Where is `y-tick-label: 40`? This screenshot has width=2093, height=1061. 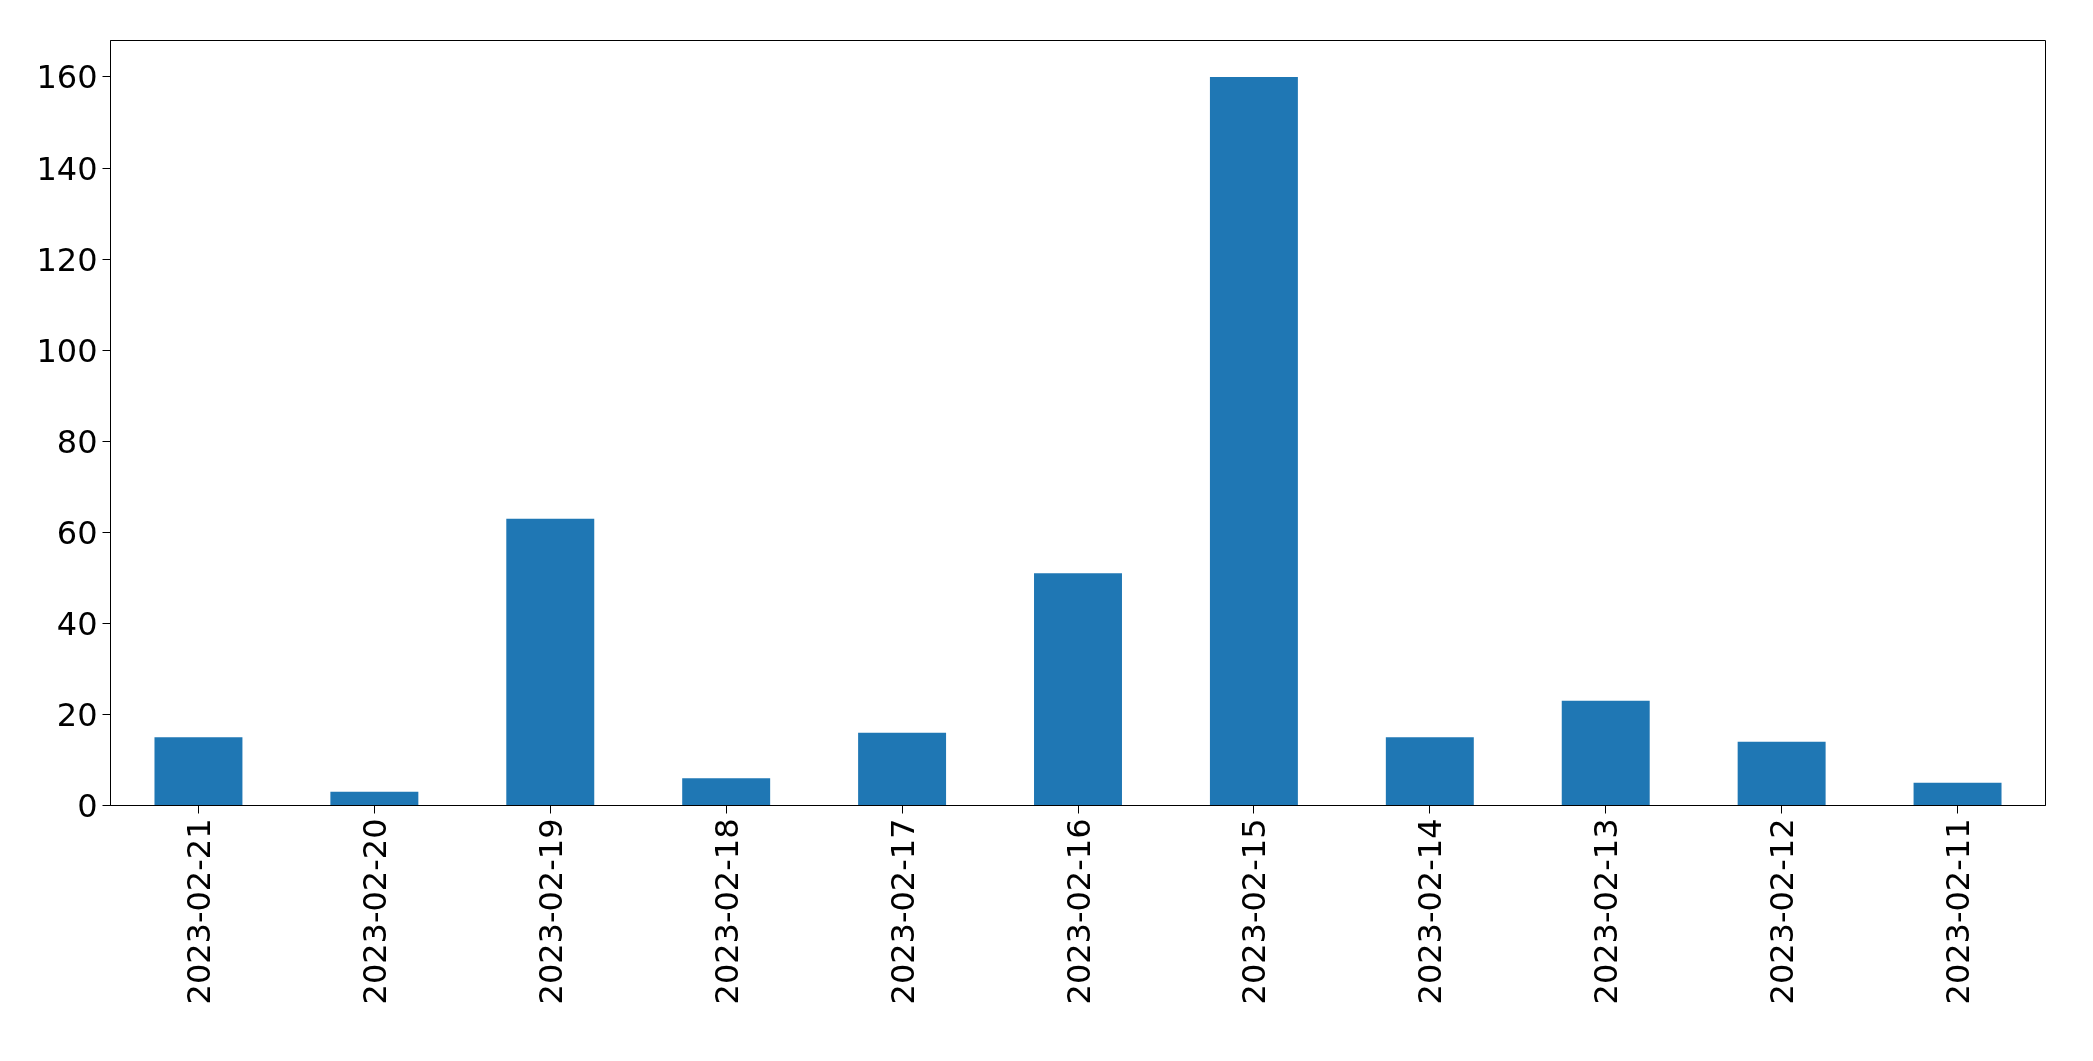
y-tick-label: 40 is located at coordinates (77, 623).